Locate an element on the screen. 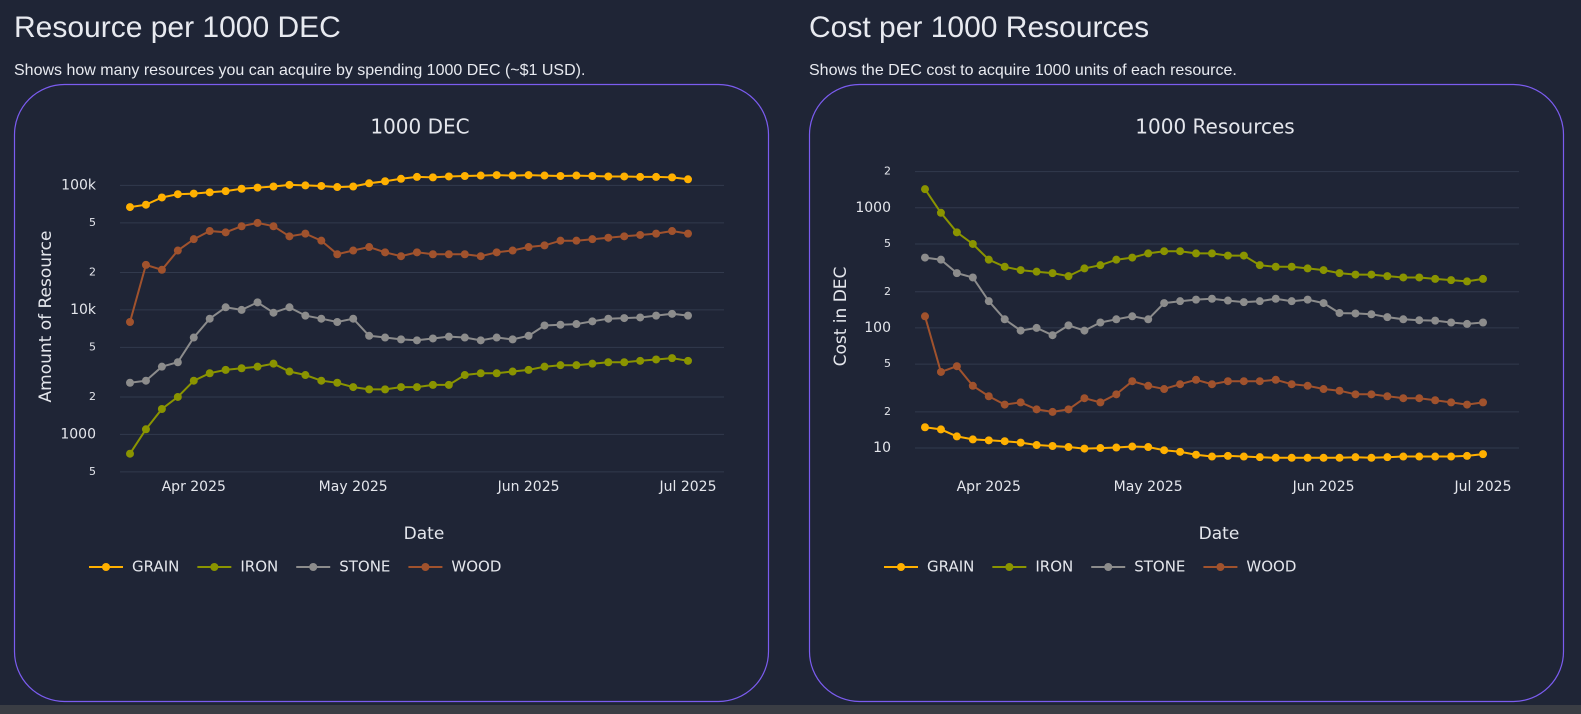 This screenshot has width=1581, height=714. legend-label: GRAIN is located at coordinates (950, 567).